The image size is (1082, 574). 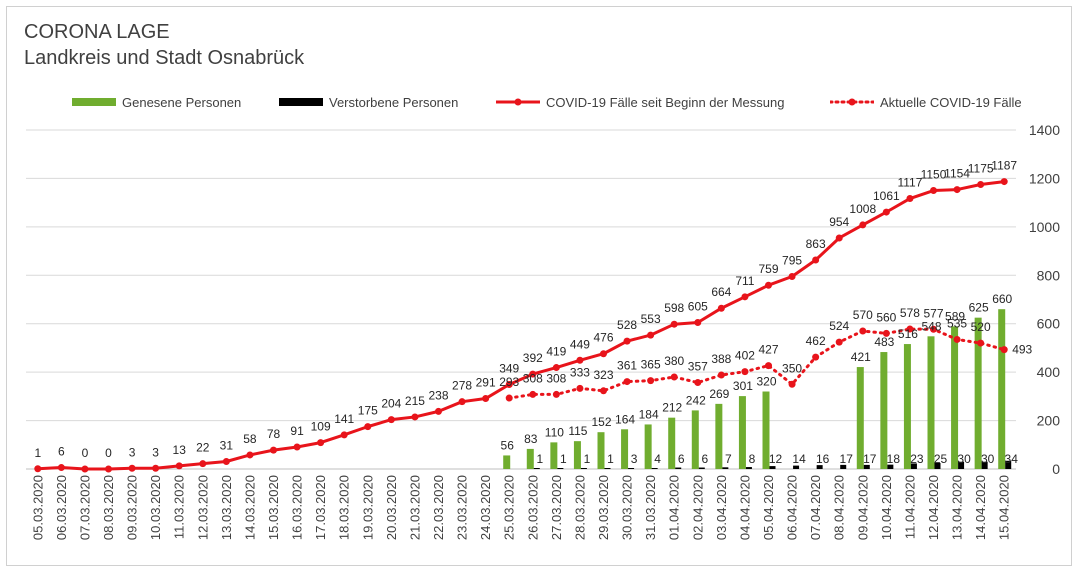 I want to click on data-label-recovered: 152, so click(x=601, y=422).